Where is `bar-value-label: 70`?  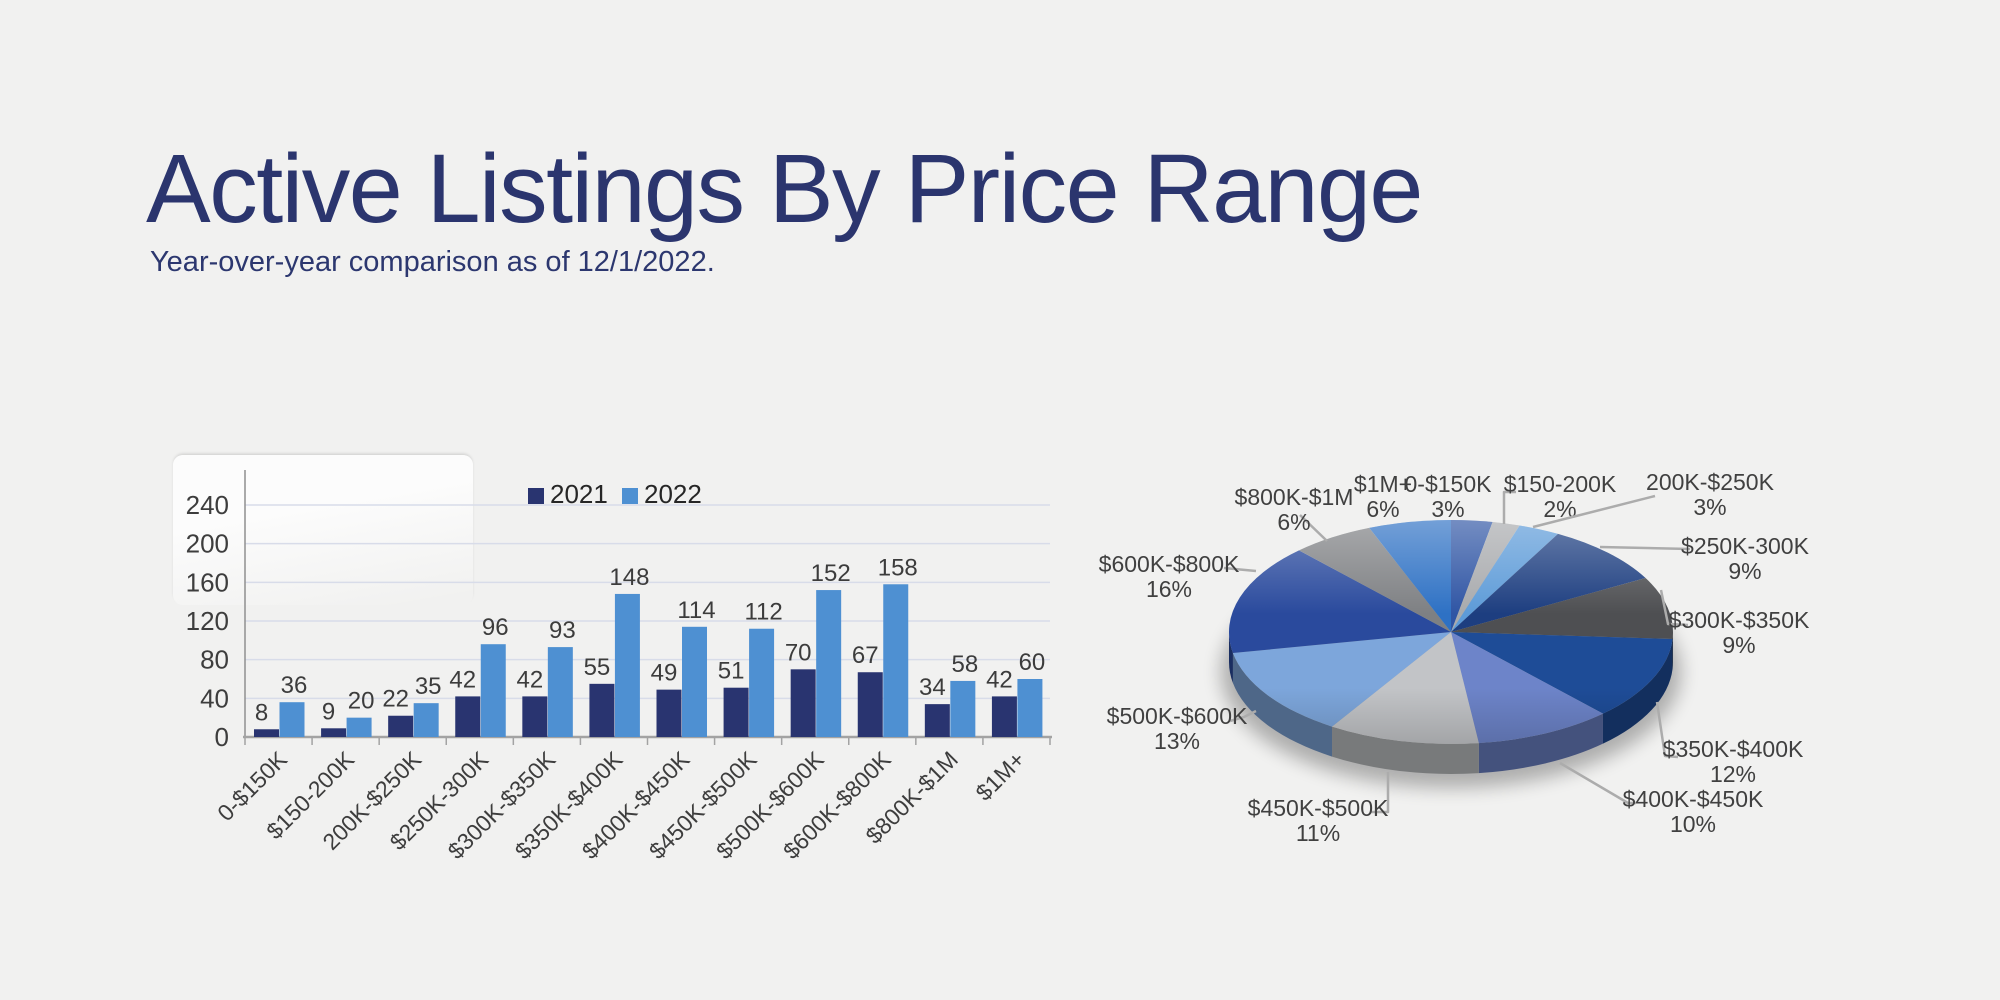
bar-value-label: 70 is located at coordinates (798, 652).